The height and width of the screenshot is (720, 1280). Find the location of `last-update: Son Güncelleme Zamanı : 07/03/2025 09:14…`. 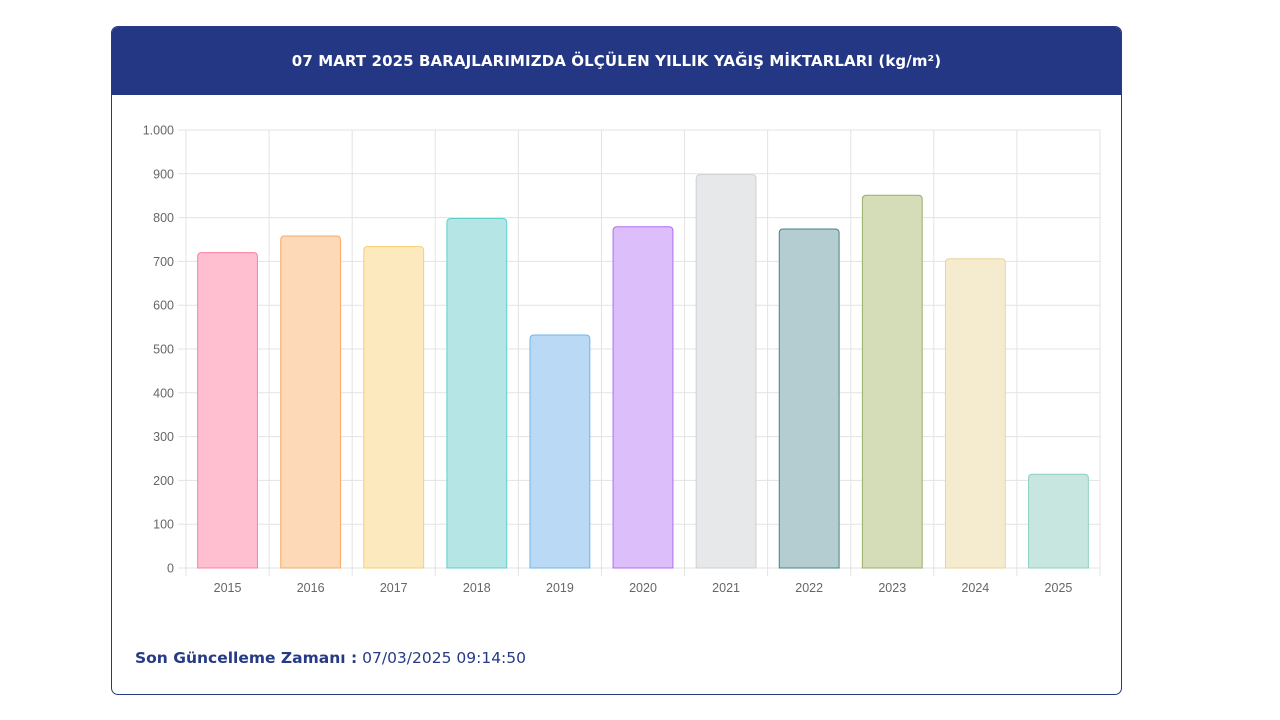

last-update: Son Güncelleme Zamanı : 07/03/2025 09:14… is located at coordinates (330, 658).